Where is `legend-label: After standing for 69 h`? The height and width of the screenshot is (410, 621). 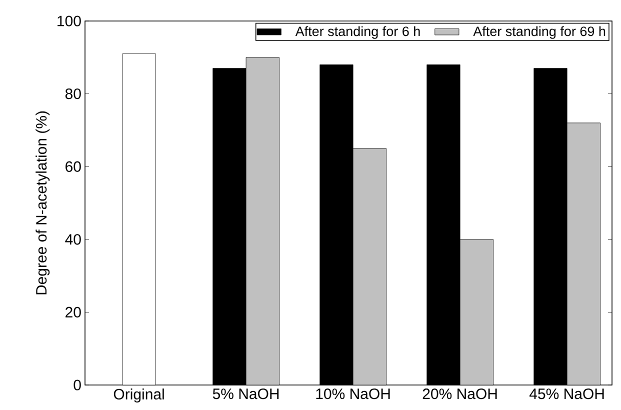 legend-label: After standing for 69 h is located at coordinates (539, 32).